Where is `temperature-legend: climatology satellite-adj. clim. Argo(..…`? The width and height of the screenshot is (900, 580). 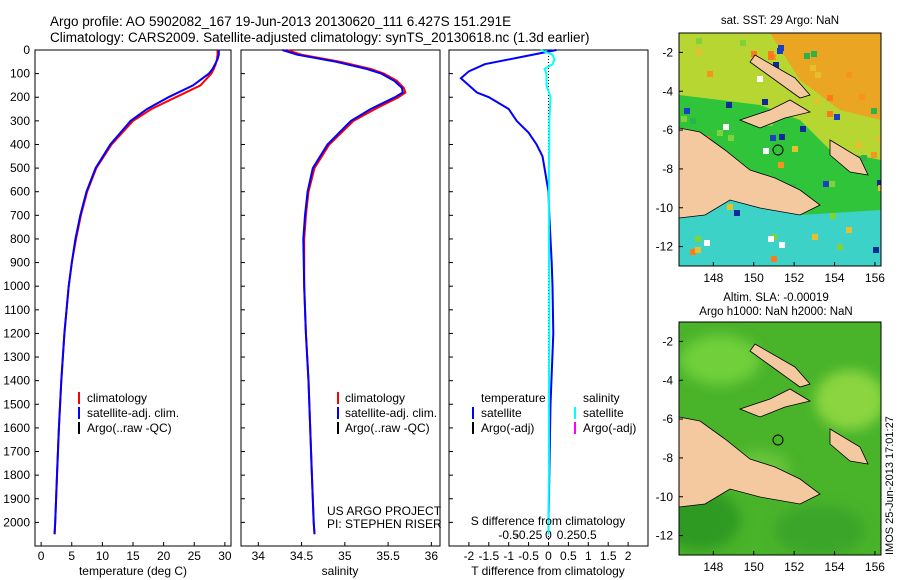
temperature-legend: climatology satellite-adj. clim. Argo(..… is located at coordinates (128, 413).